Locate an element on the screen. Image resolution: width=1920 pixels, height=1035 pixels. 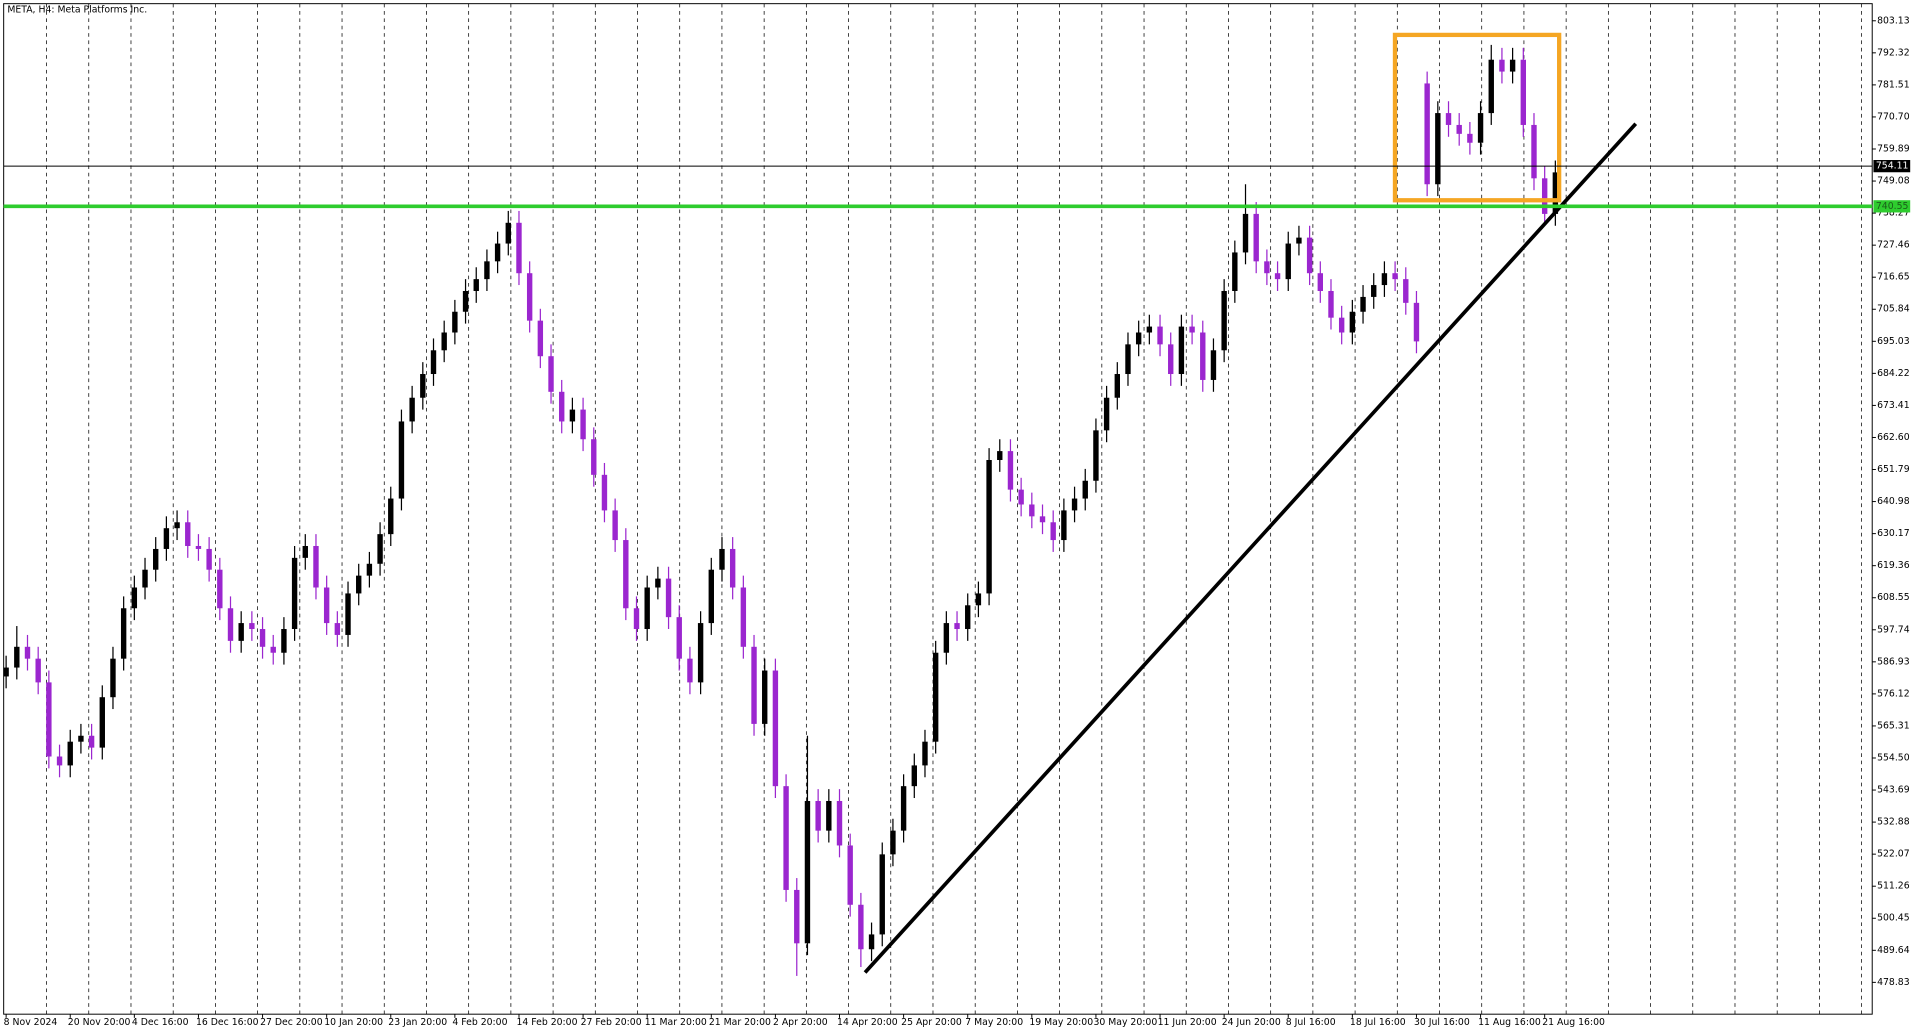
price-label: 754.11 is located at coordinates (1892, 166).